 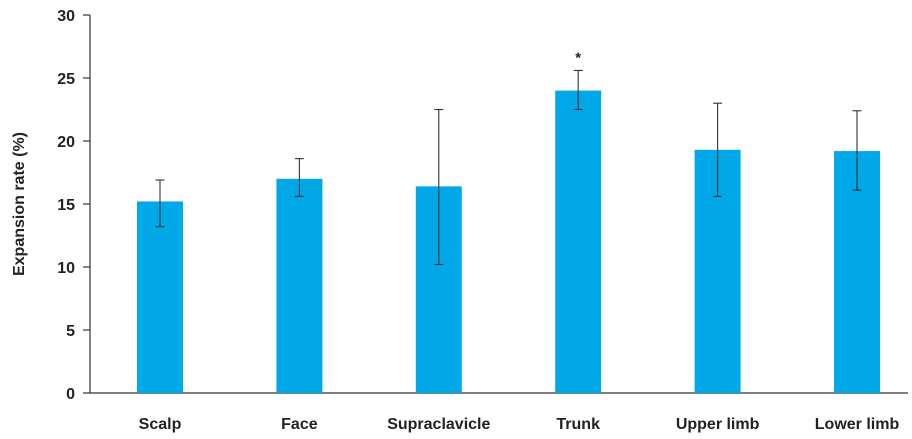 I want to click on y-tick-label: 15, so click(x=66, y=205).